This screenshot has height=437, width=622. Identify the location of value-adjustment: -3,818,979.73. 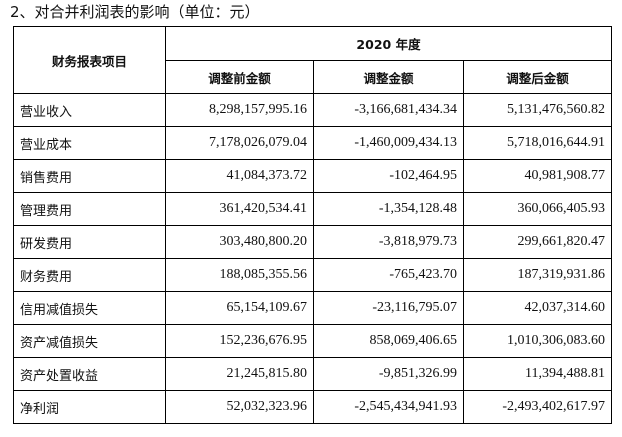
(388, 242).